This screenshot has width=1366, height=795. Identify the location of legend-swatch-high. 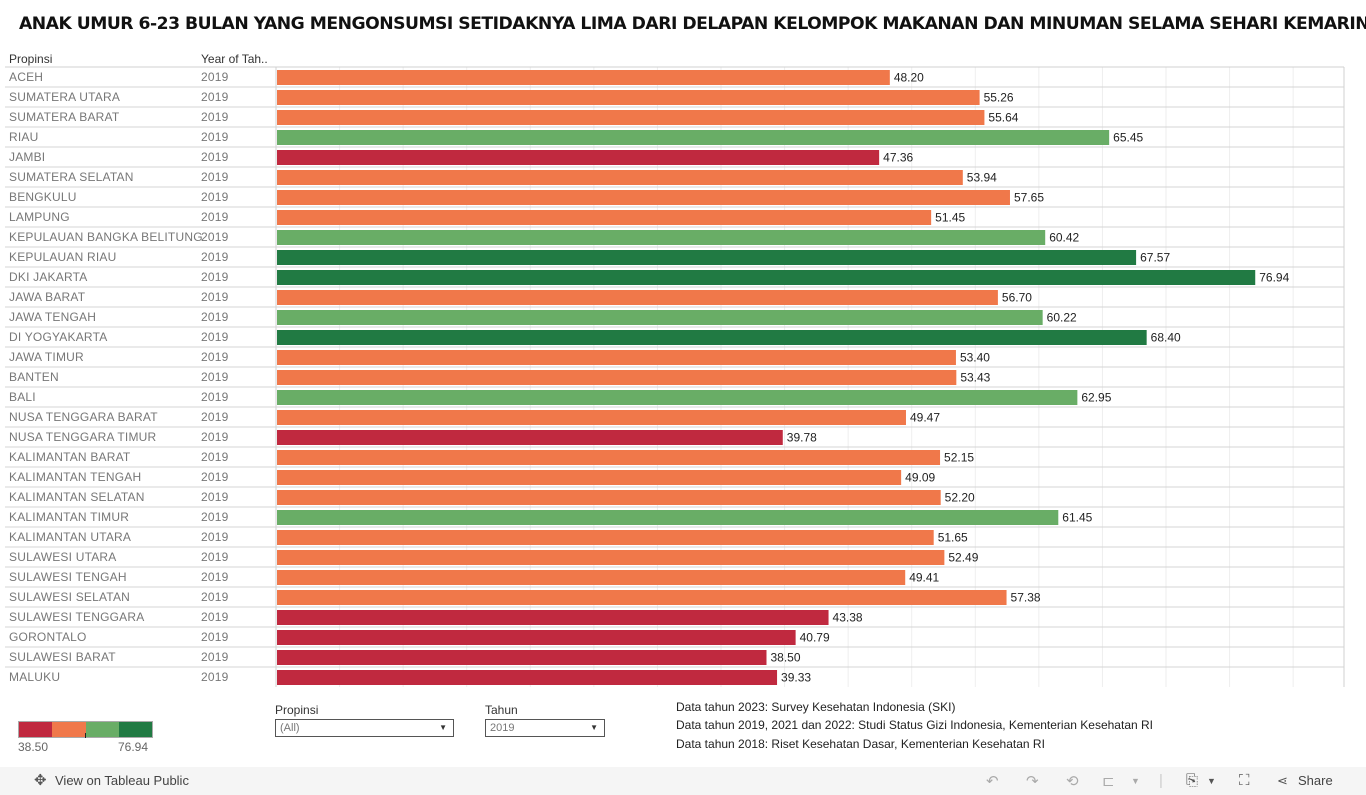
(135, 729).